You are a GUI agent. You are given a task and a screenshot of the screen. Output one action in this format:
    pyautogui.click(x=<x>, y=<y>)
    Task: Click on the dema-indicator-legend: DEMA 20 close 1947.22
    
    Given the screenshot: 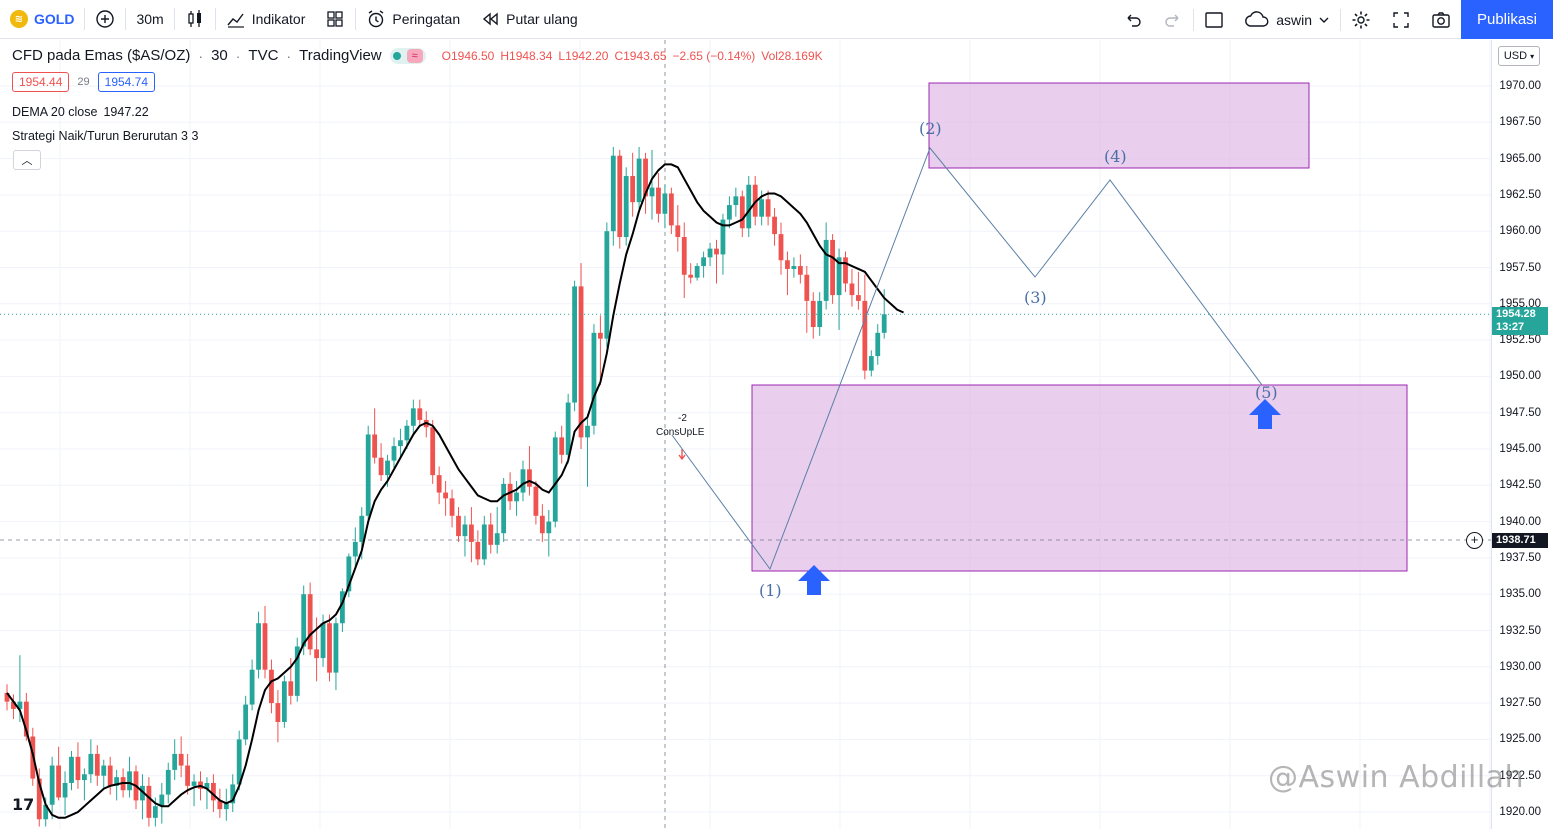 What is the action you would take?
    pyautogui.click(x=80, y=112)
    